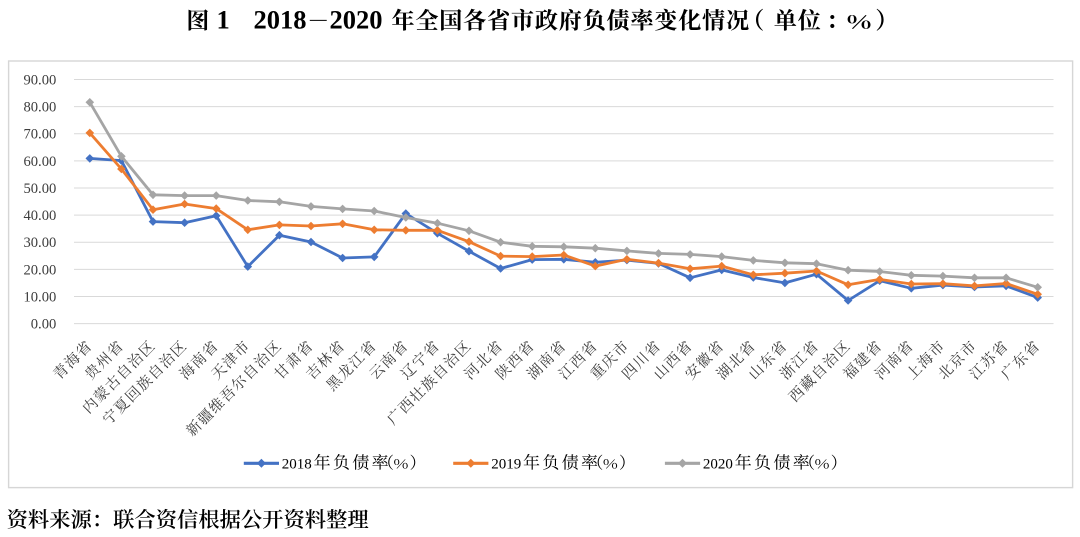  Describe the element at coordinates (223, 20) in the screenshot. I see `svg-text: 1` at that location.